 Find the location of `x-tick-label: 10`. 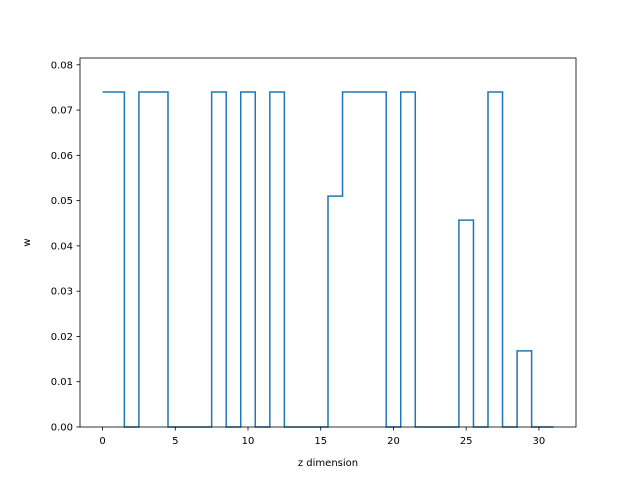

x-tick-label: 10 is located at coordinates (248, 441).